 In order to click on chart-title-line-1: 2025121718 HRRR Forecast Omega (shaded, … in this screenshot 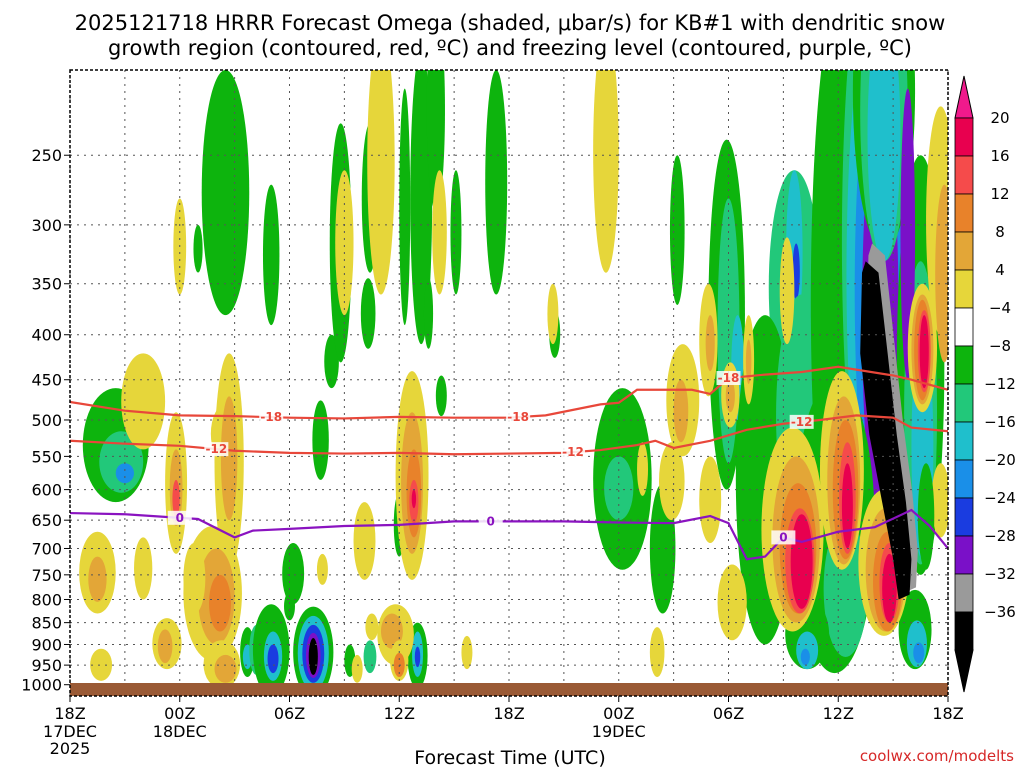, I will do `click(510, 23)`.